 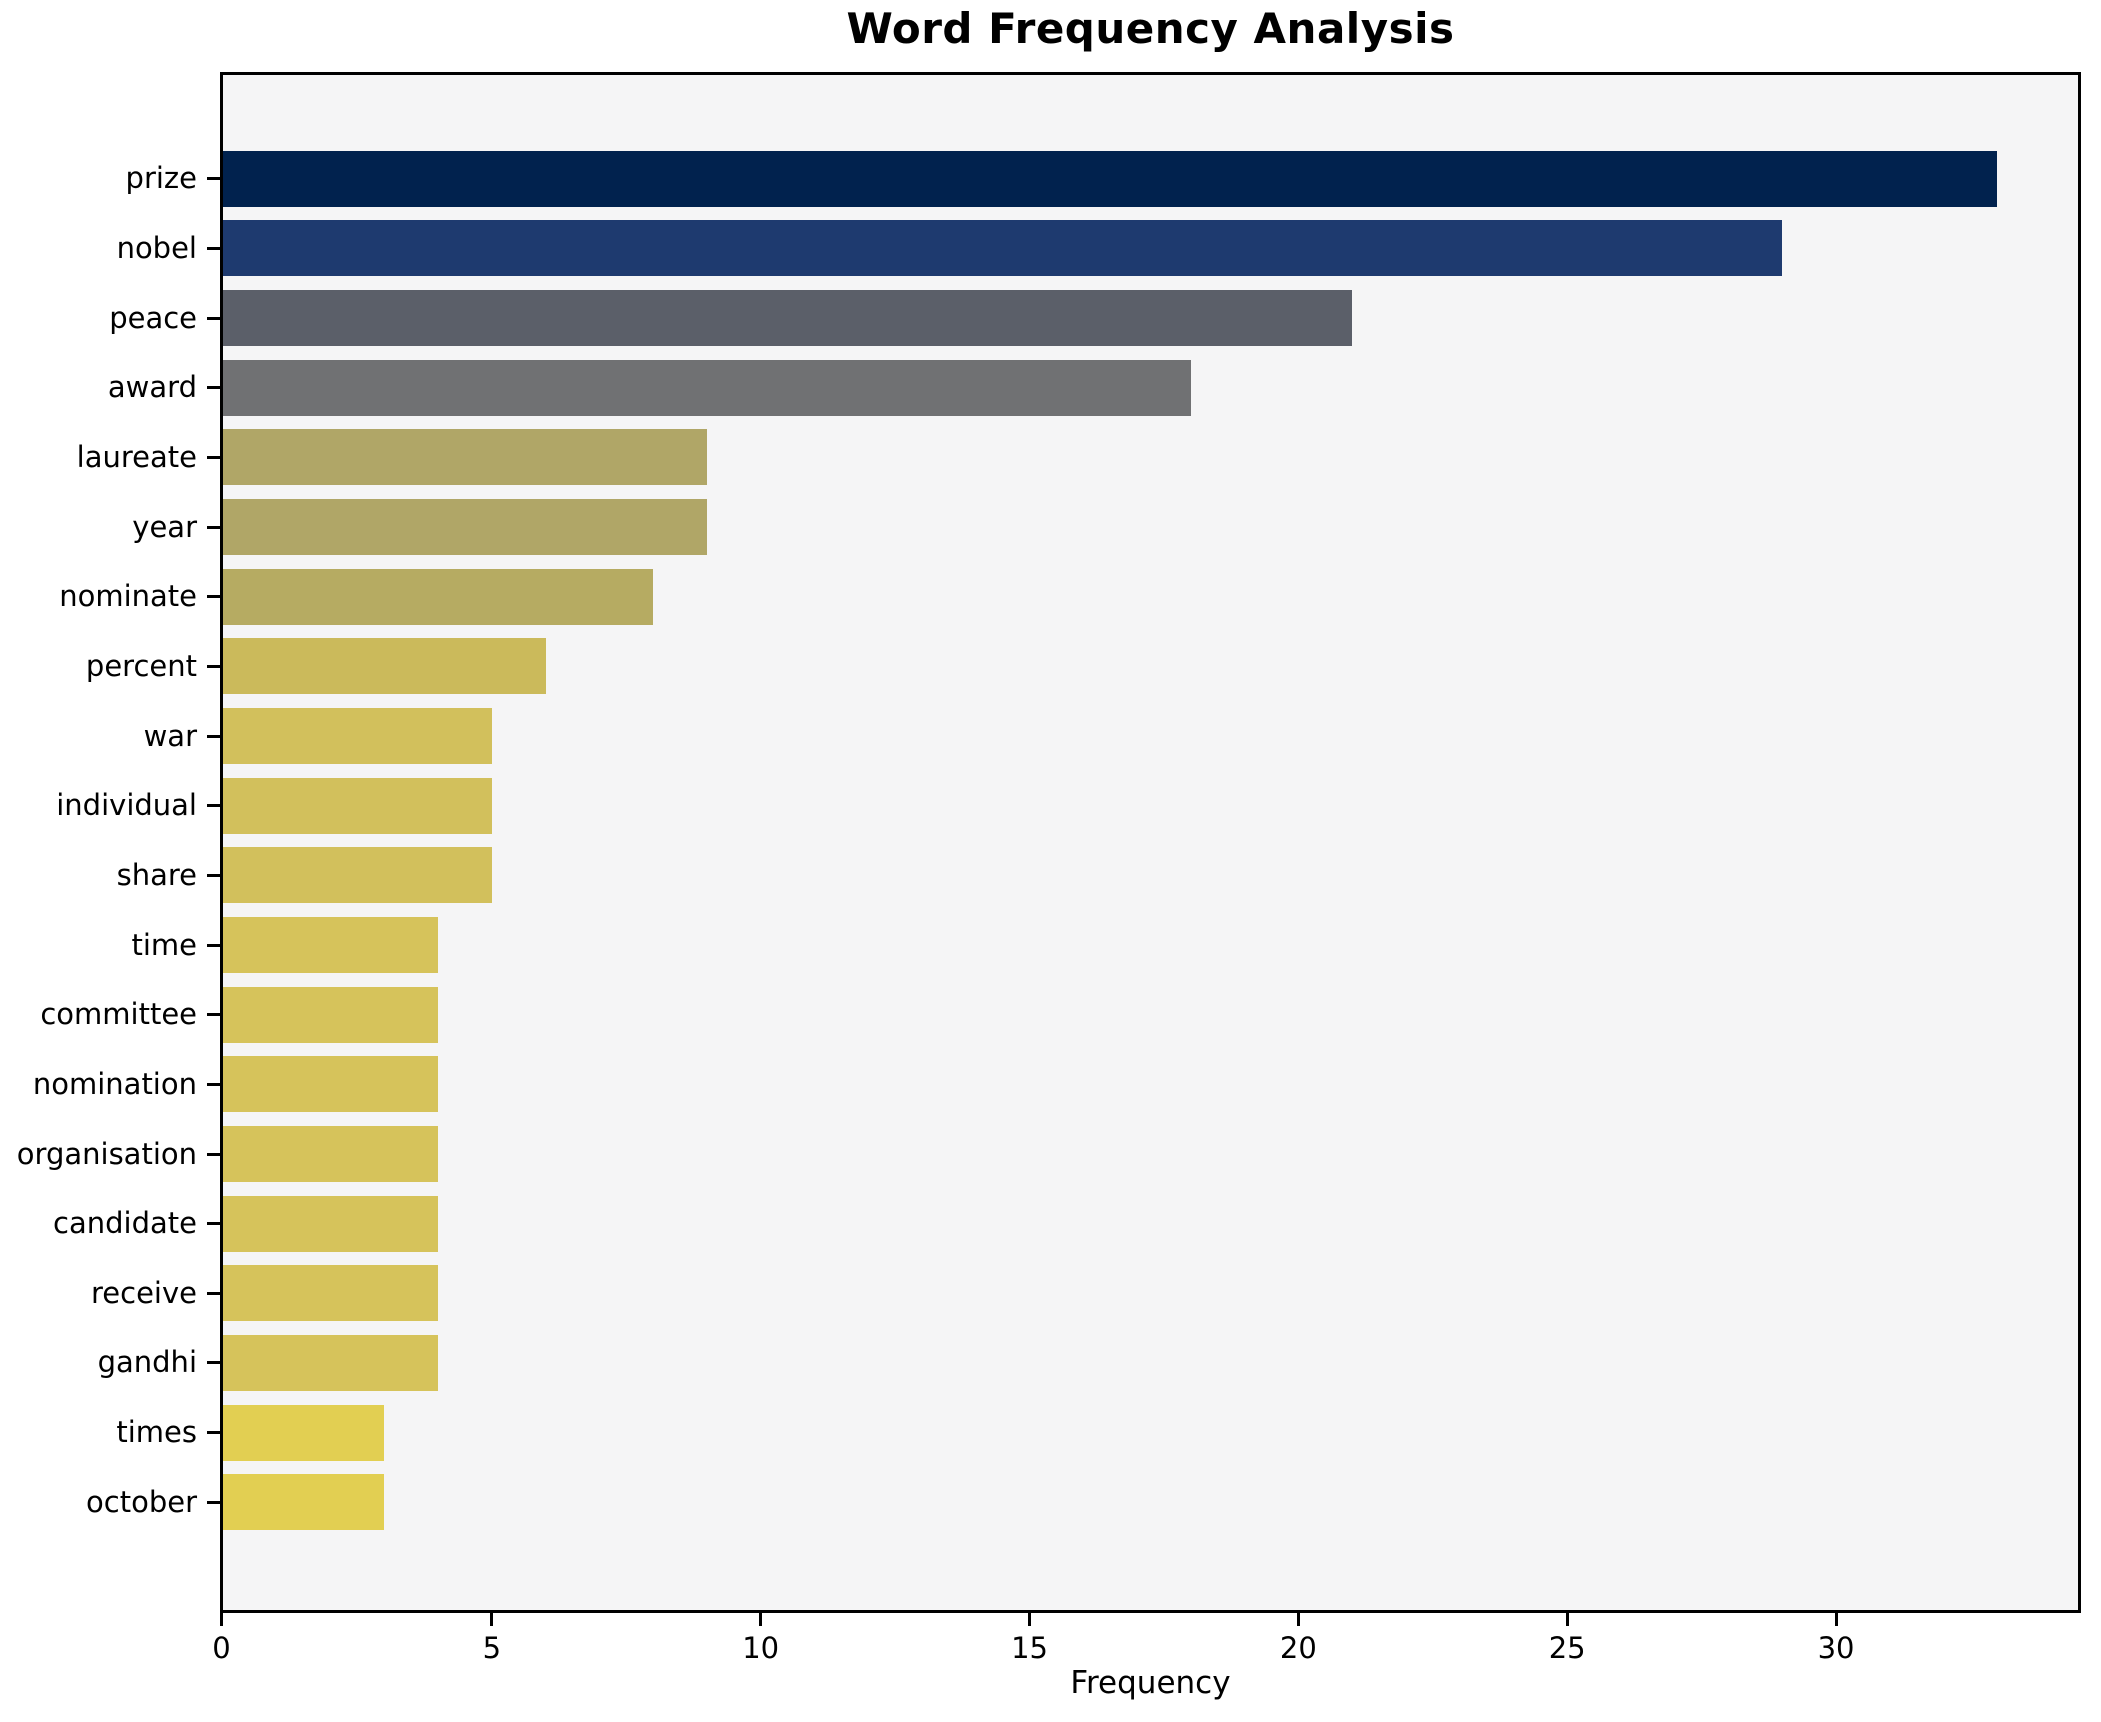 I want to click on bar-row: award, so click(x=1093, y=388).